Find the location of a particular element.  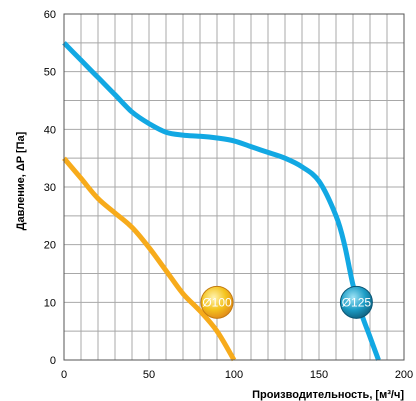

series-badges: Ø100 Ø125 is located at coordinates (286, 302).